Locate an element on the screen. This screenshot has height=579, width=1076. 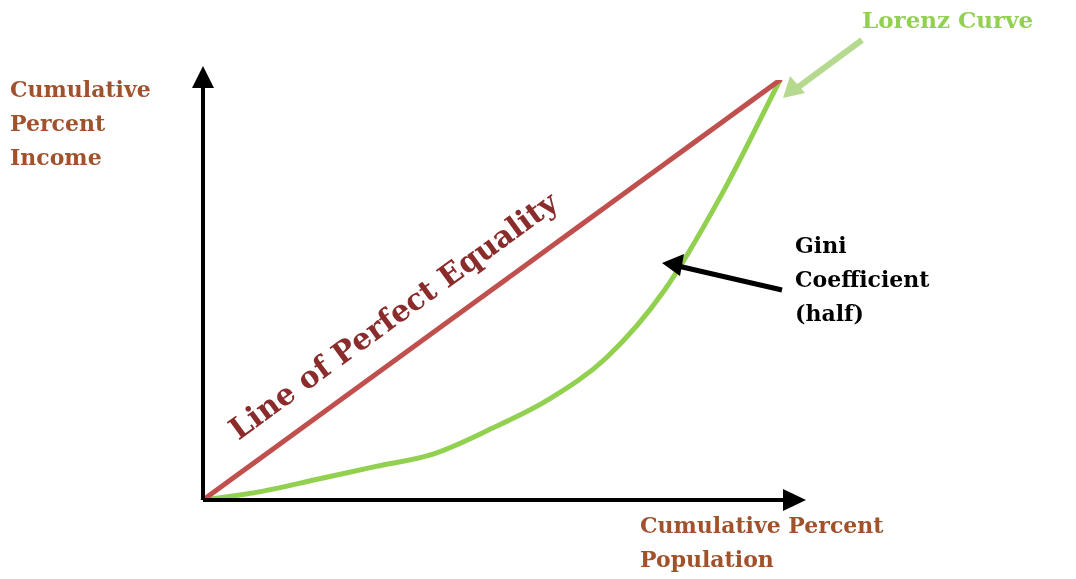
annotation: Gini Coefficient (half) is located at coordinates (863, 279).